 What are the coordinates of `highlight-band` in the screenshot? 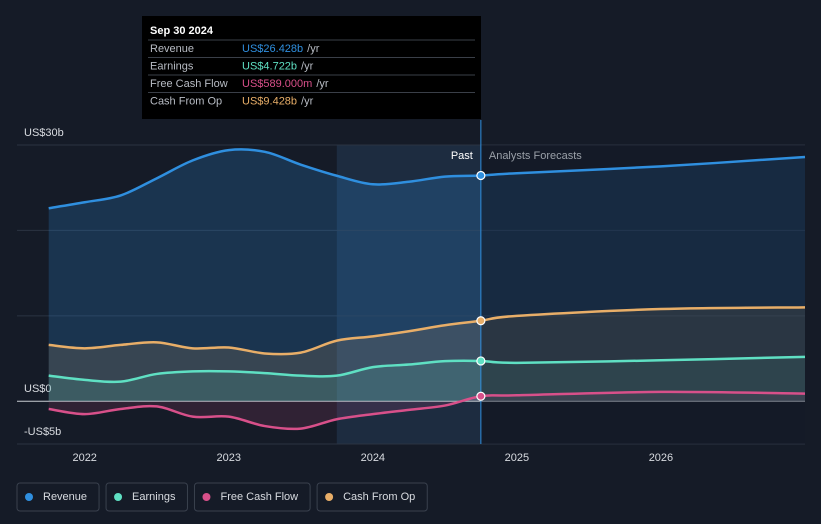 It's located at (408, 294).